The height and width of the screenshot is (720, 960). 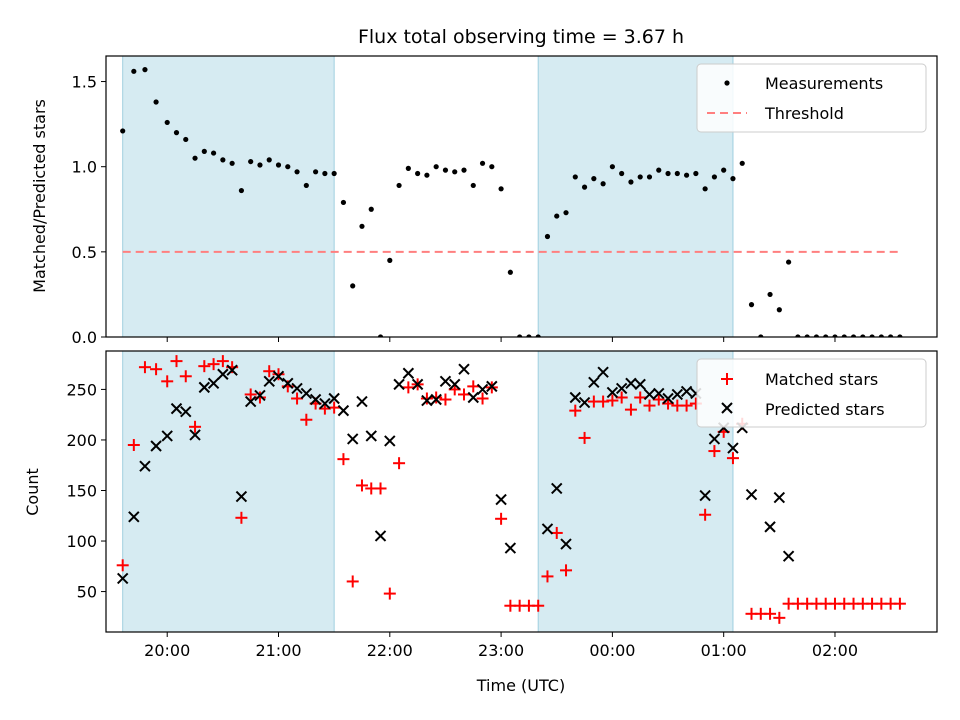 I want to click on bottom-legend-box, so click(x=811, y=393).